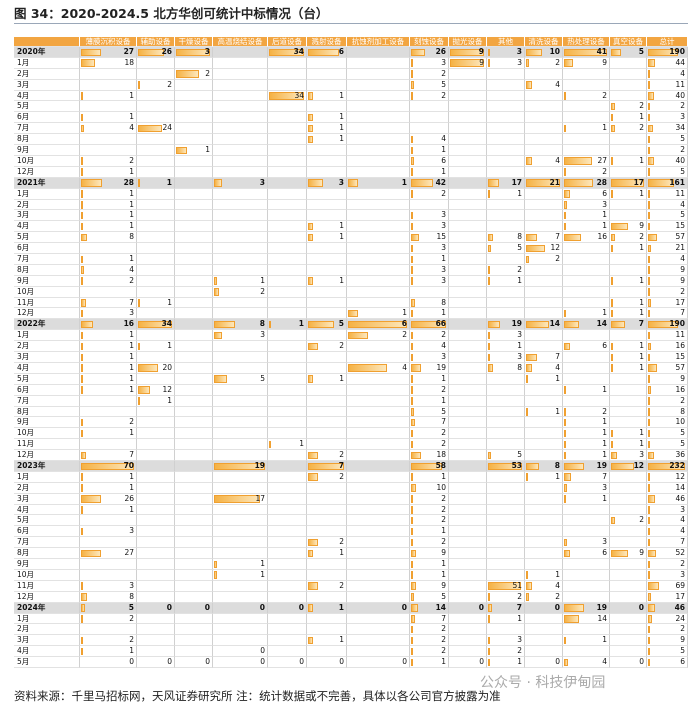 This screenshot has width=700, height=711. I want to click on cell-text: 7月, so click(23, 258).